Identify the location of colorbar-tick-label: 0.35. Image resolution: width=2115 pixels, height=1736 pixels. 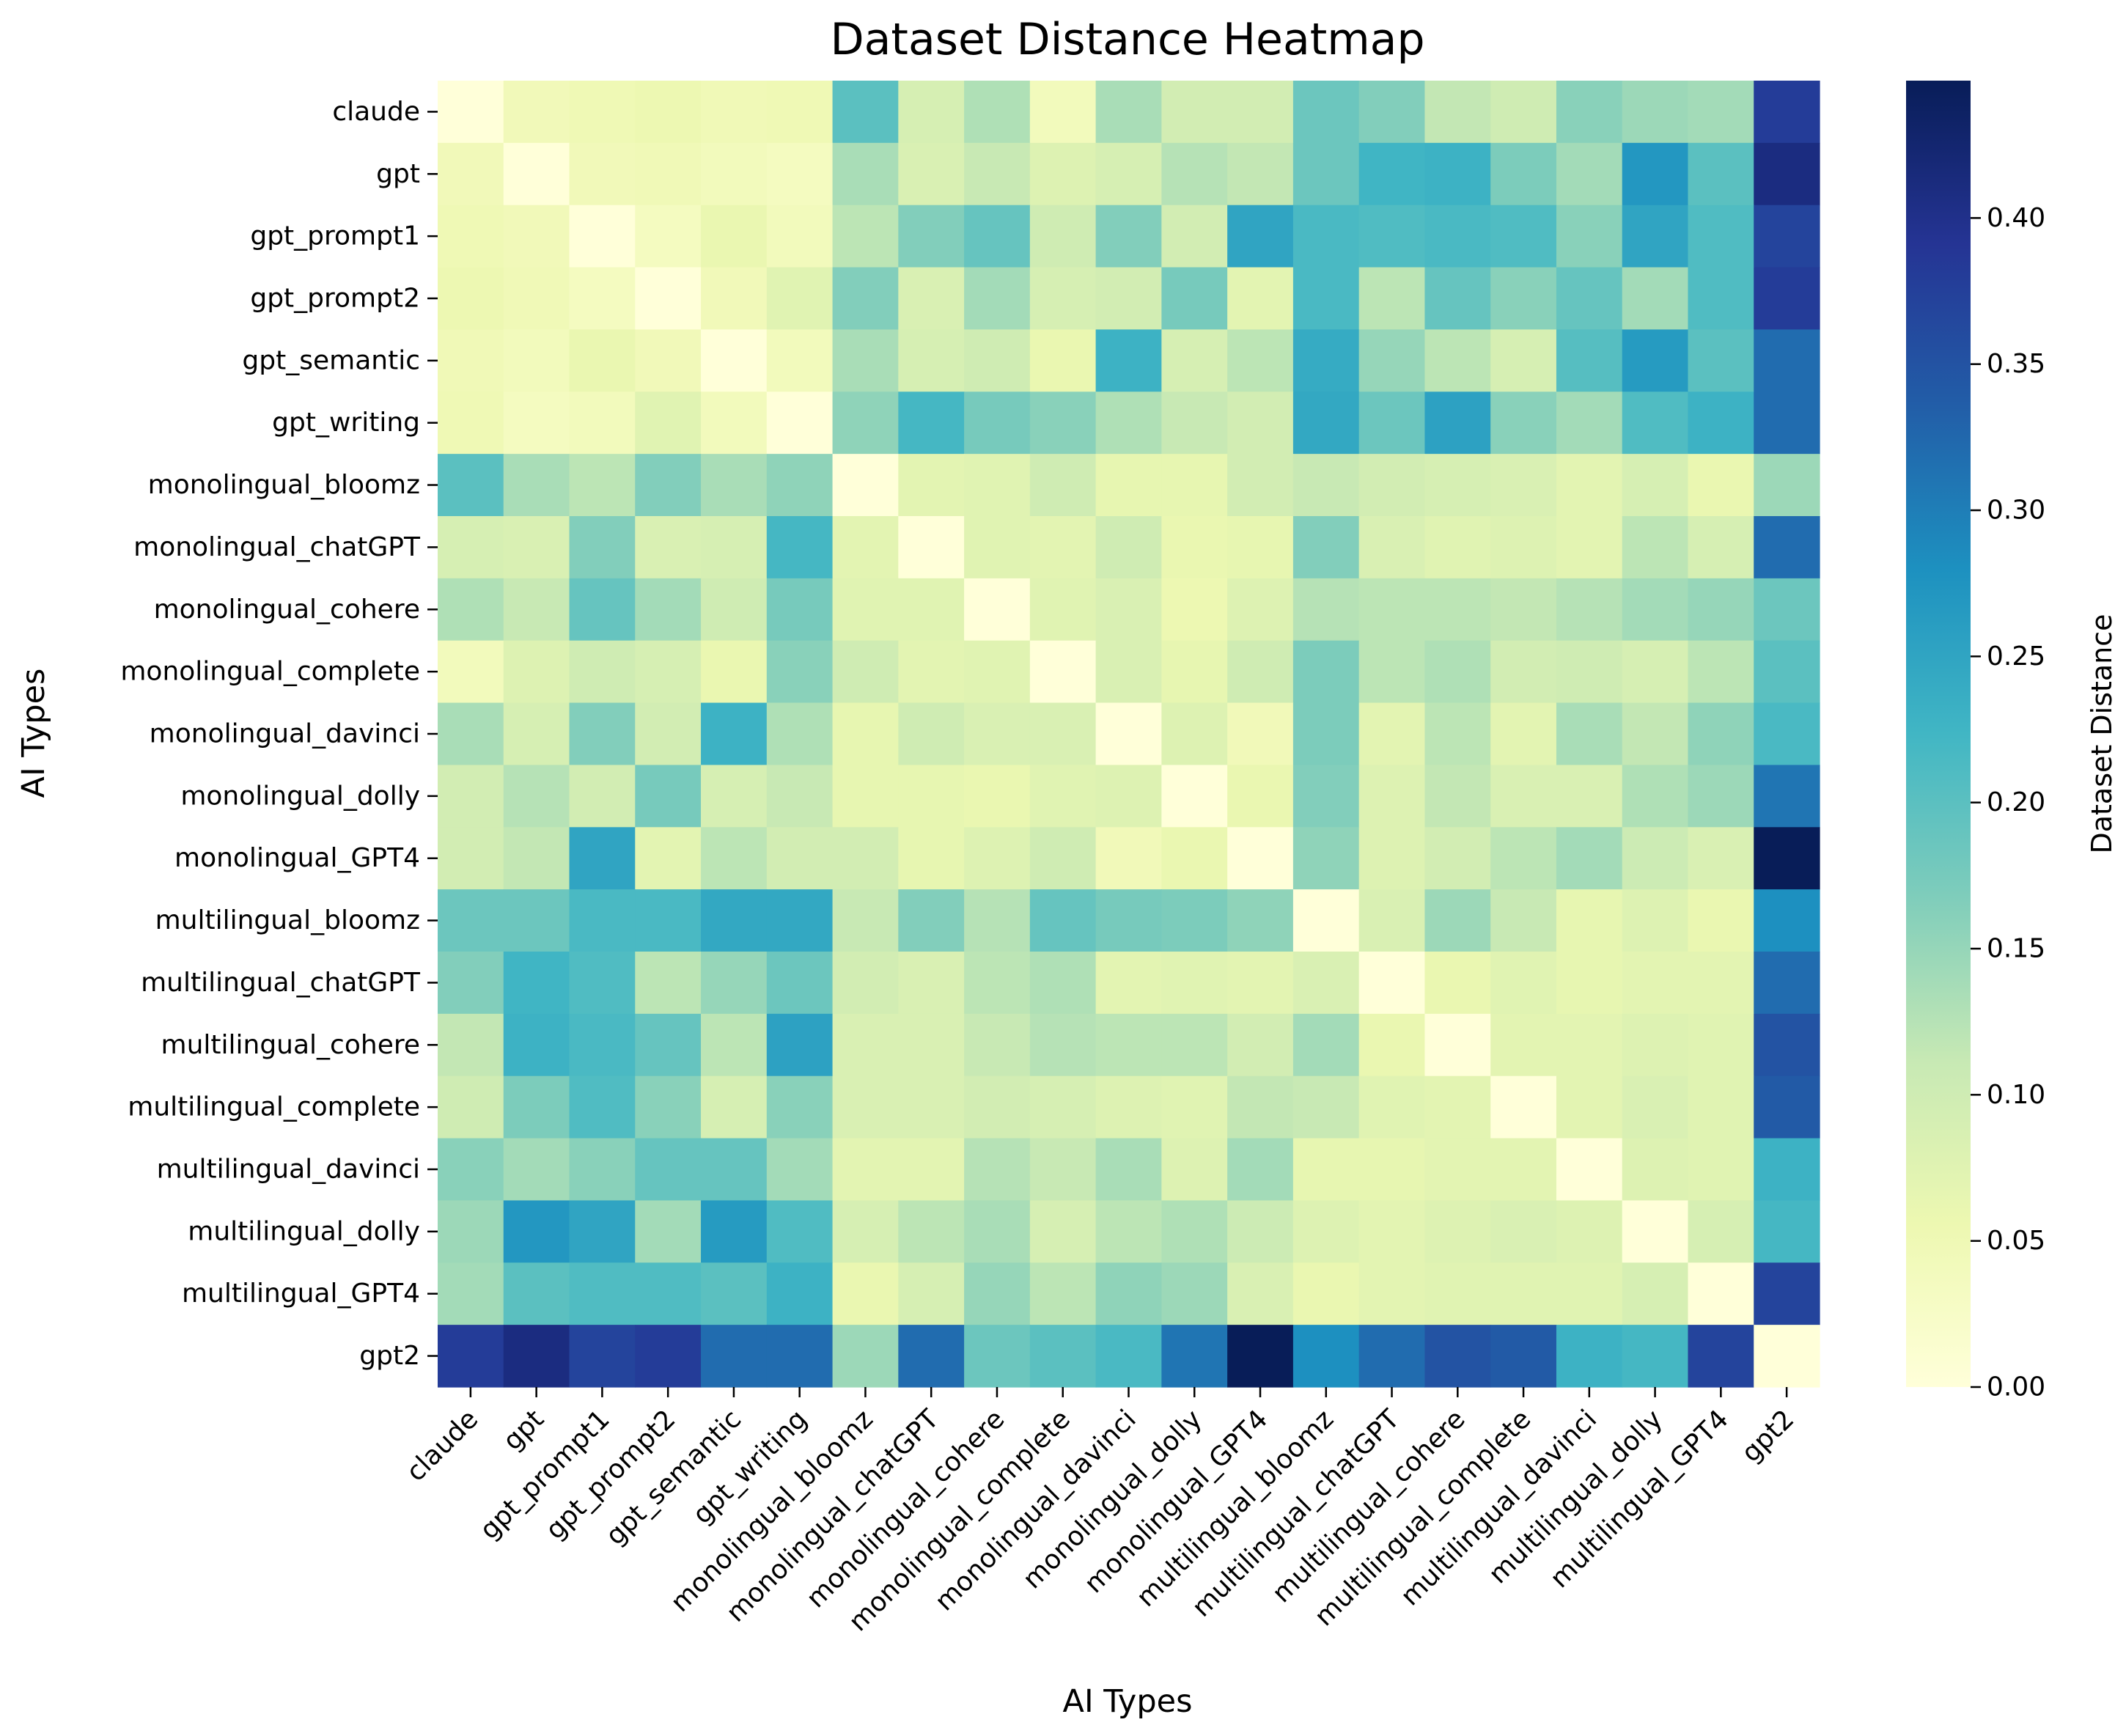
(2016, 364).